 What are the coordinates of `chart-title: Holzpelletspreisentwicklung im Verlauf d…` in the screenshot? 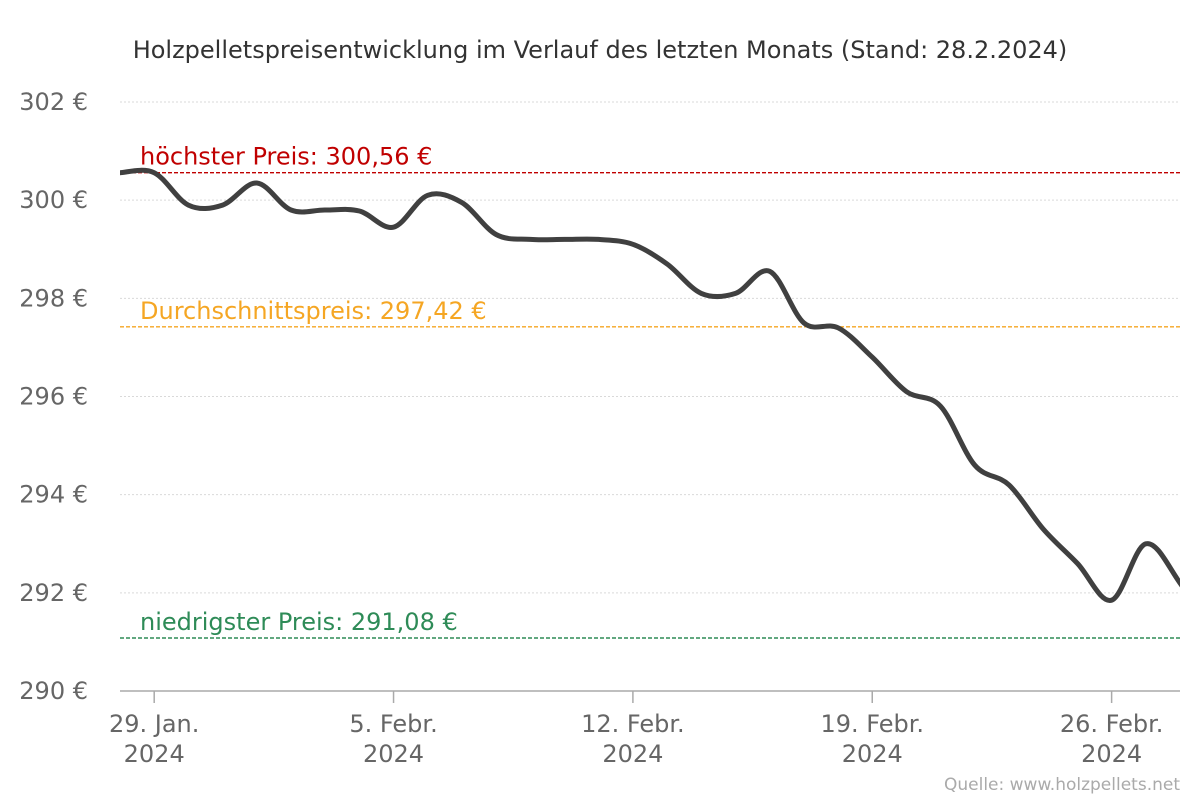 It's located at (600, 50).